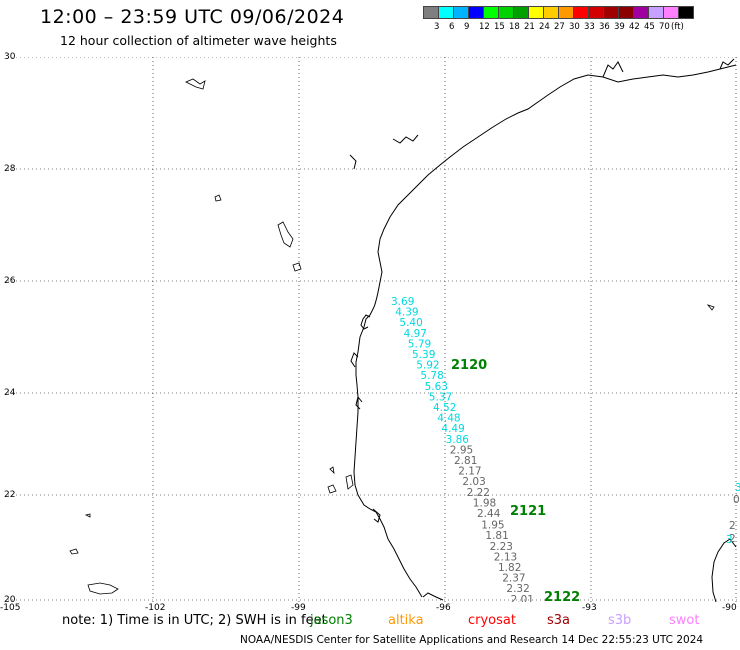  Describe the element at coordinates (604, 27) in the screenshot. I see `colorbar-label: 36` at that location.